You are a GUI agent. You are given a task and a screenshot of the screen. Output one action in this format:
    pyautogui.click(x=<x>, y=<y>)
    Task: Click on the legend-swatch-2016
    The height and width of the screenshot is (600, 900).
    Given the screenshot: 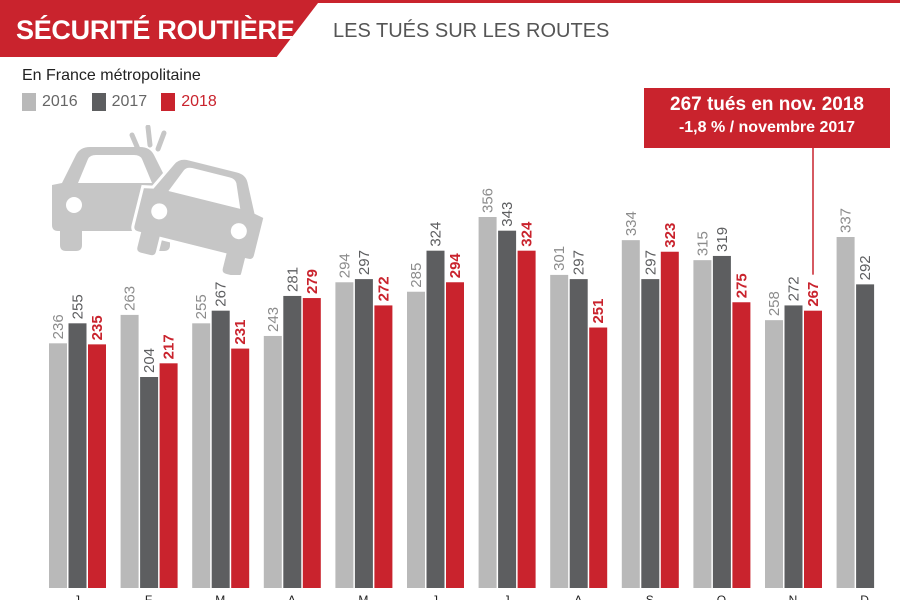 What is the action you would take?
    pyautogui.click(x=29, y=102)
    